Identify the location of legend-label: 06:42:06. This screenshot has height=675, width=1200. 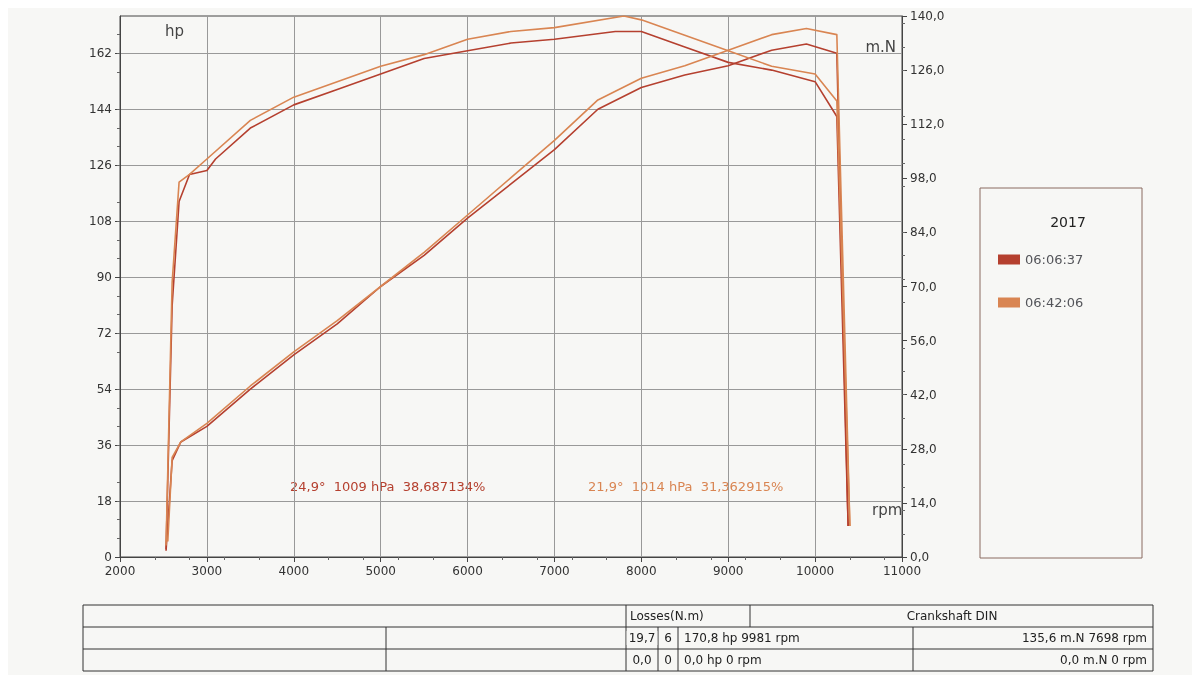
(1054, 302).